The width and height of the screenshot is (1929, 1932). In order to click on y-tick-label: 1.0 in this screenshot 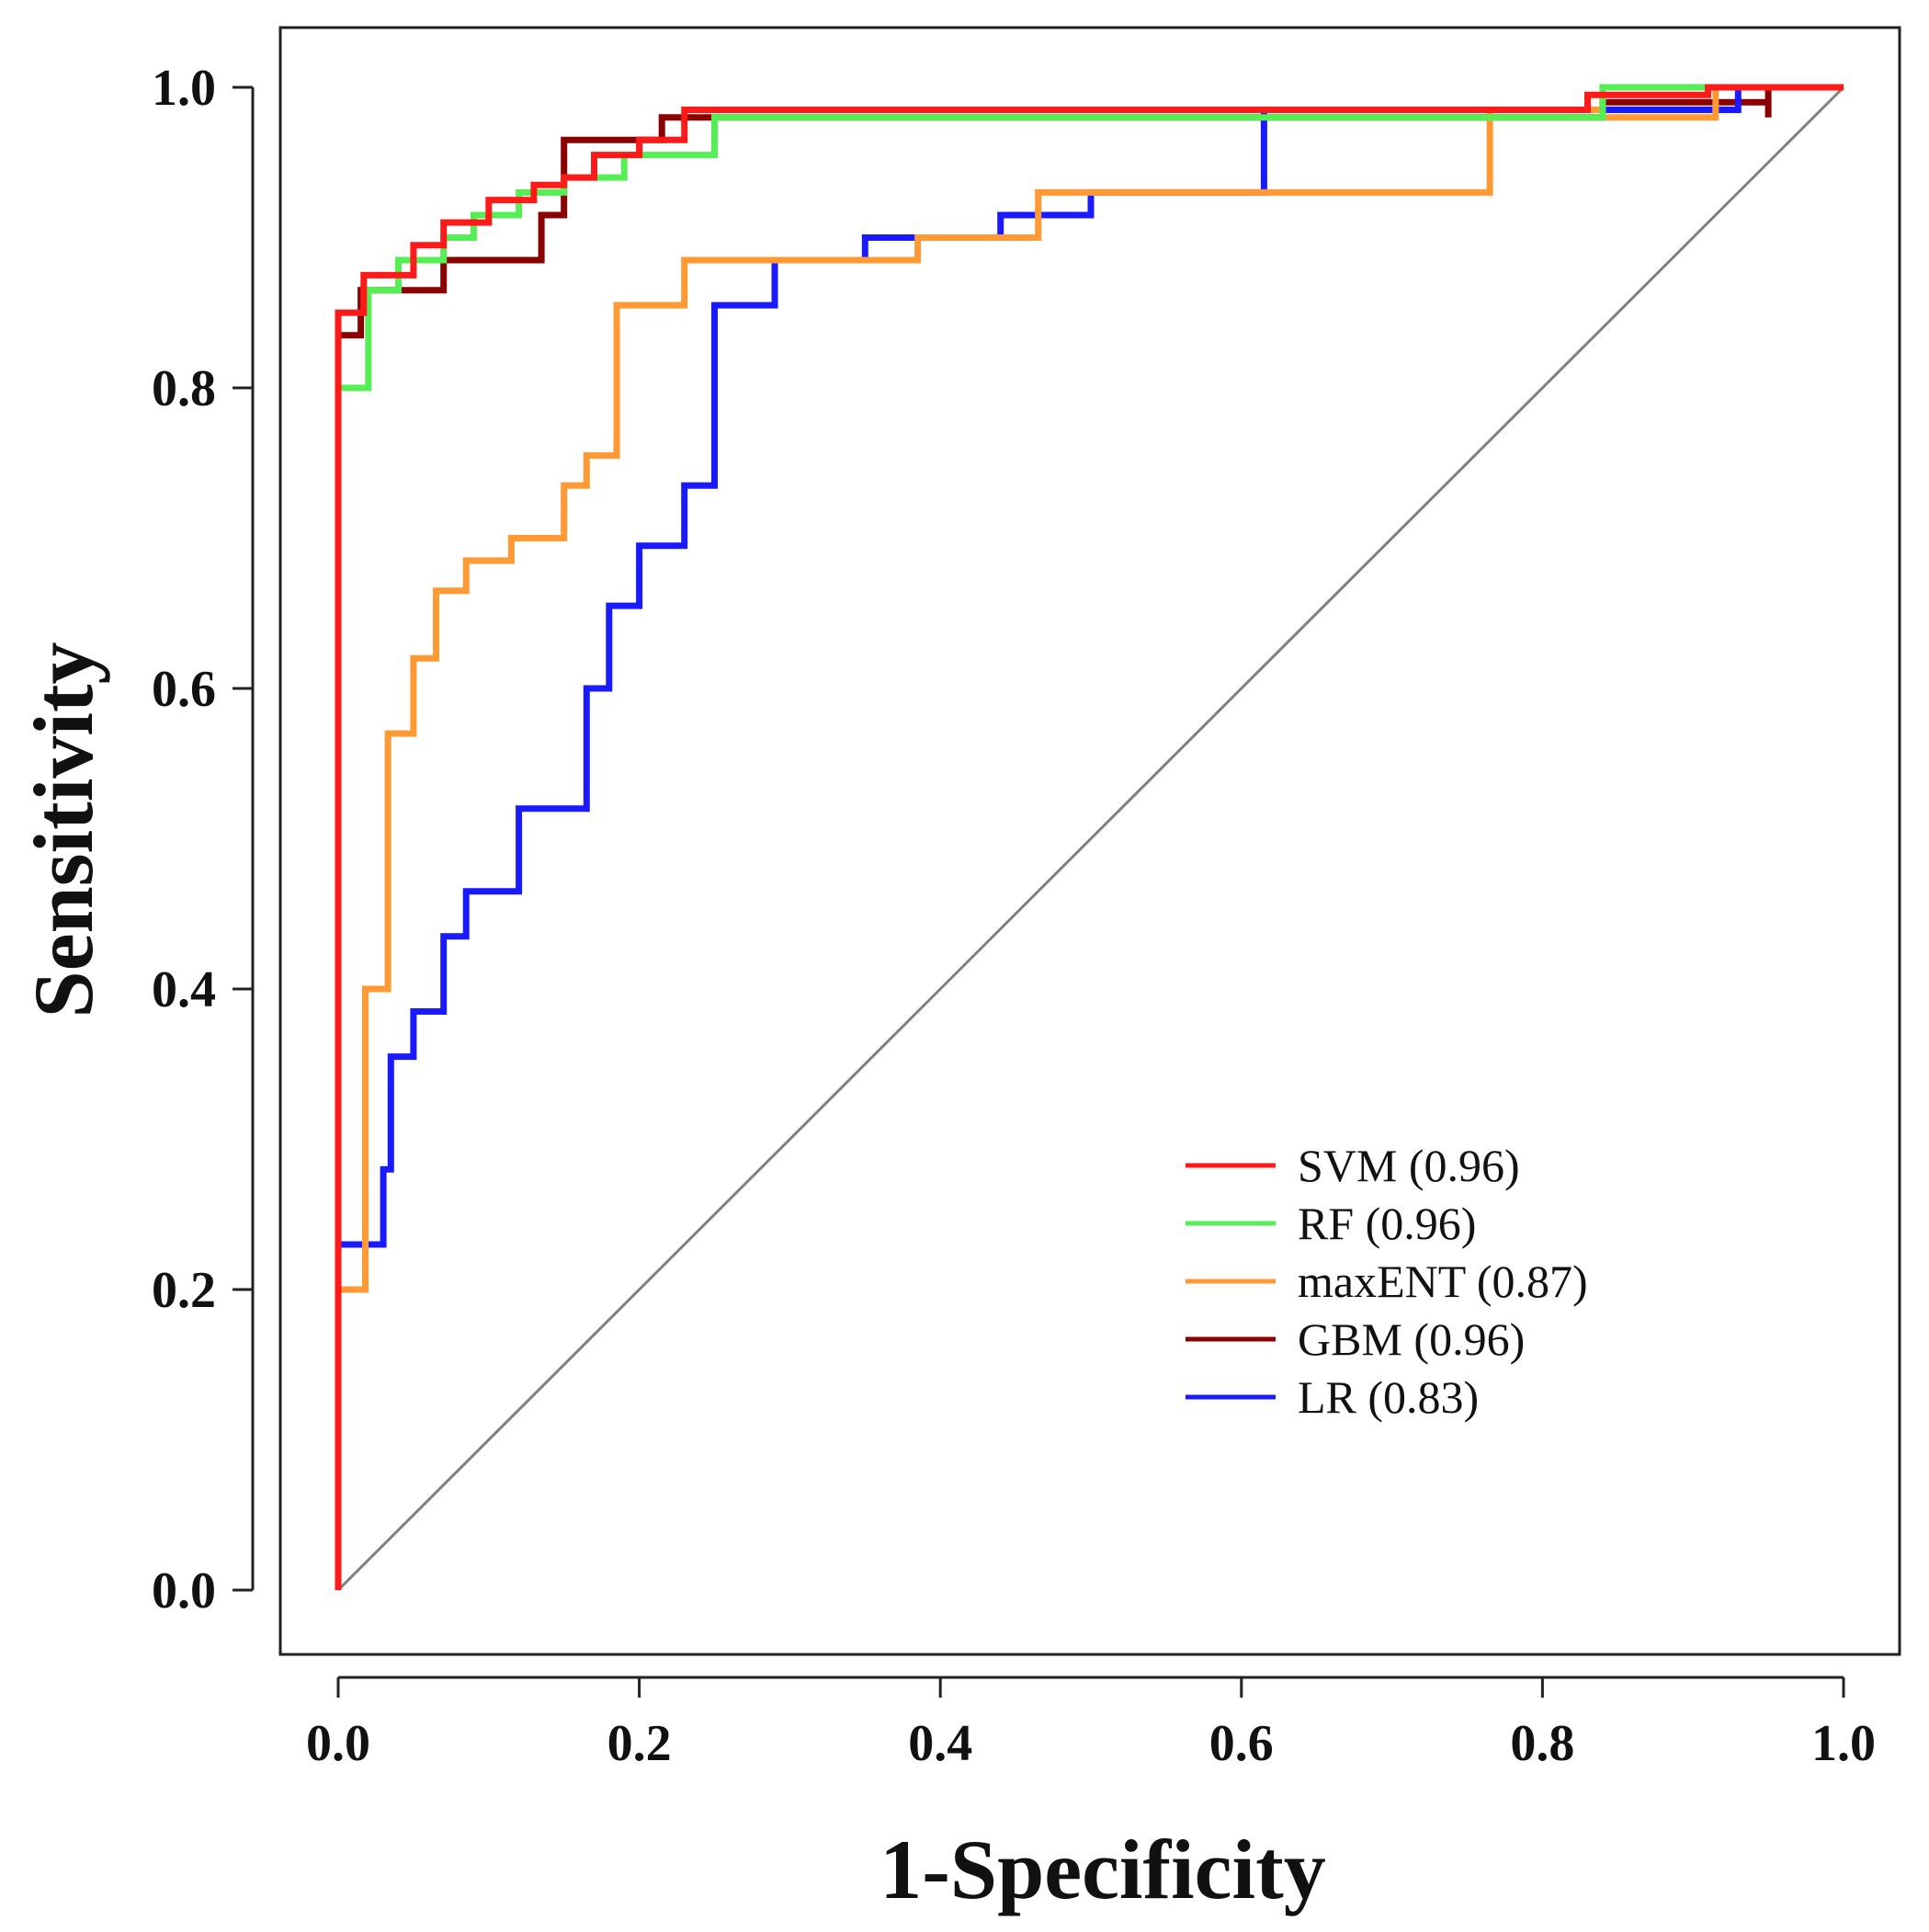, I will do `click(184, 89)`.